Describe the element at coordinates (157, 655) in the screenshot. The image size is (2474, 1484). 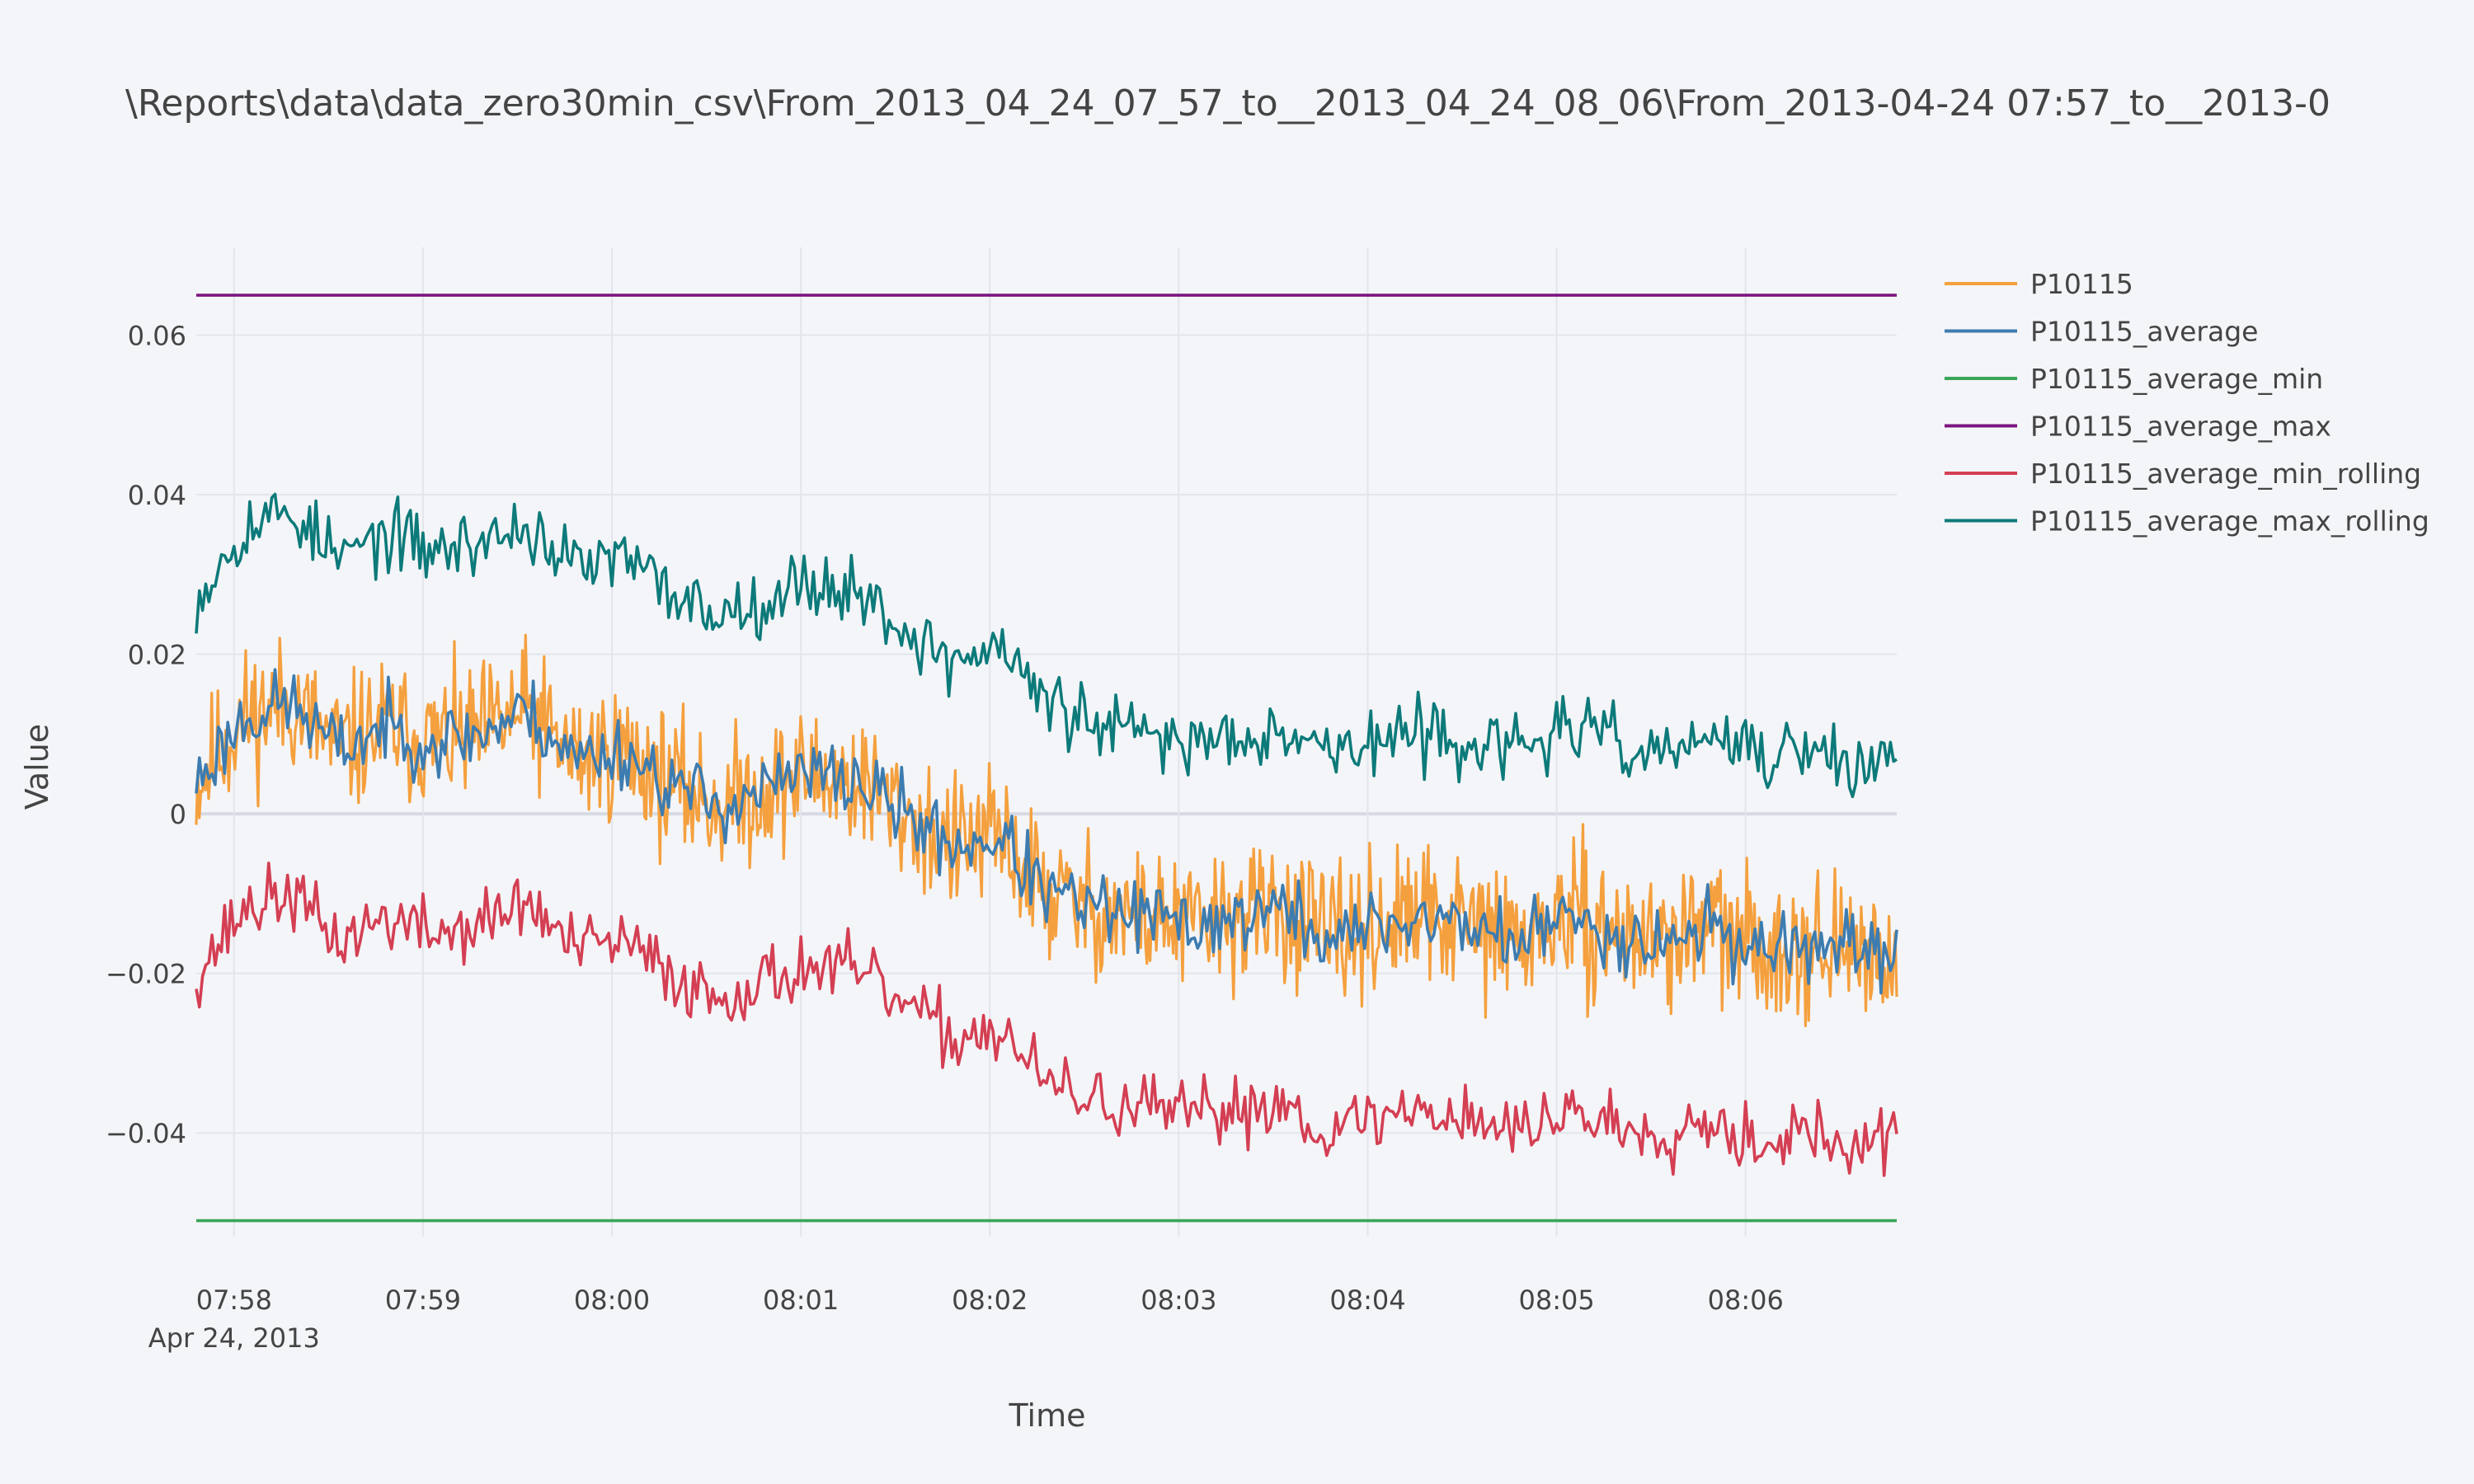
I see `y-tick-label: 0.02` at that location.